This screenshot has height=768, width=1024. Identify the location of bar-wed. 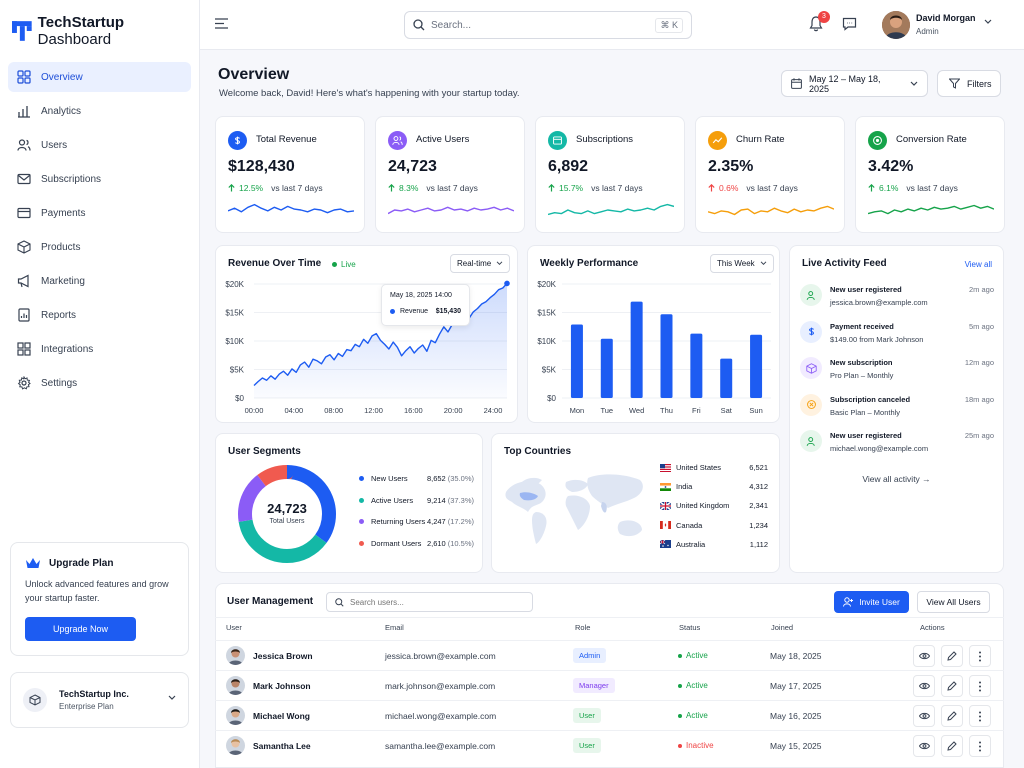
(636, 349).